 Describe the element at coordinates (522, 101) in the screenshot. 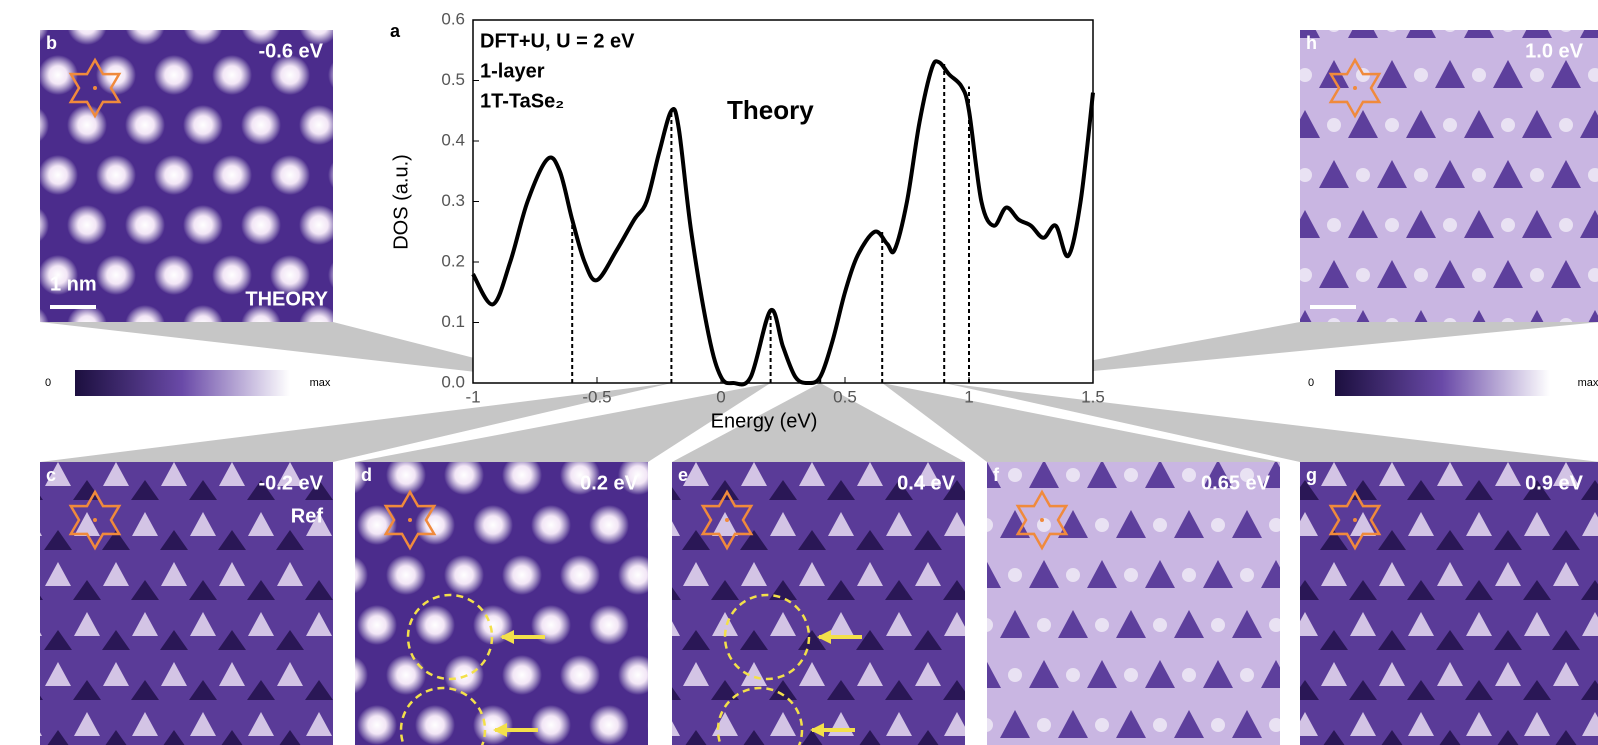

I see `annotation: 1T-TaSe₂` at that location.